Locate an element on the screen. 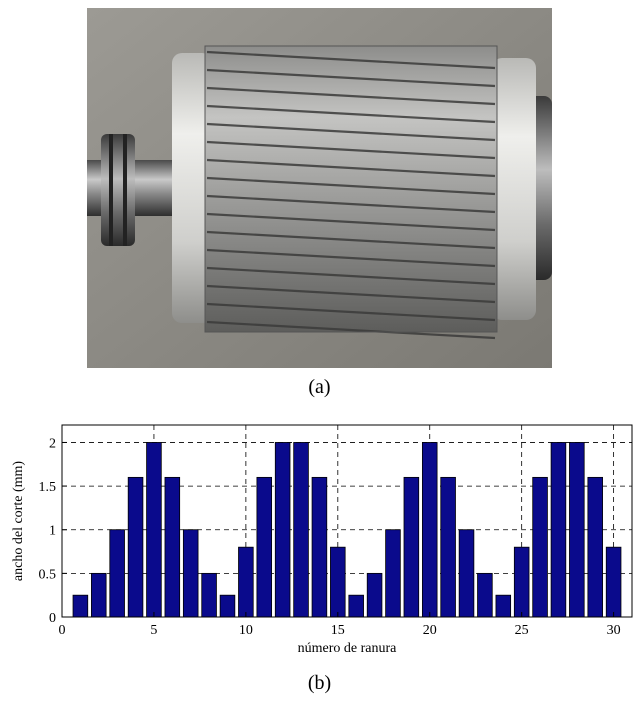 The image size is (639, 725). x-tick-label: 15 is located at coordinates (338, 630).